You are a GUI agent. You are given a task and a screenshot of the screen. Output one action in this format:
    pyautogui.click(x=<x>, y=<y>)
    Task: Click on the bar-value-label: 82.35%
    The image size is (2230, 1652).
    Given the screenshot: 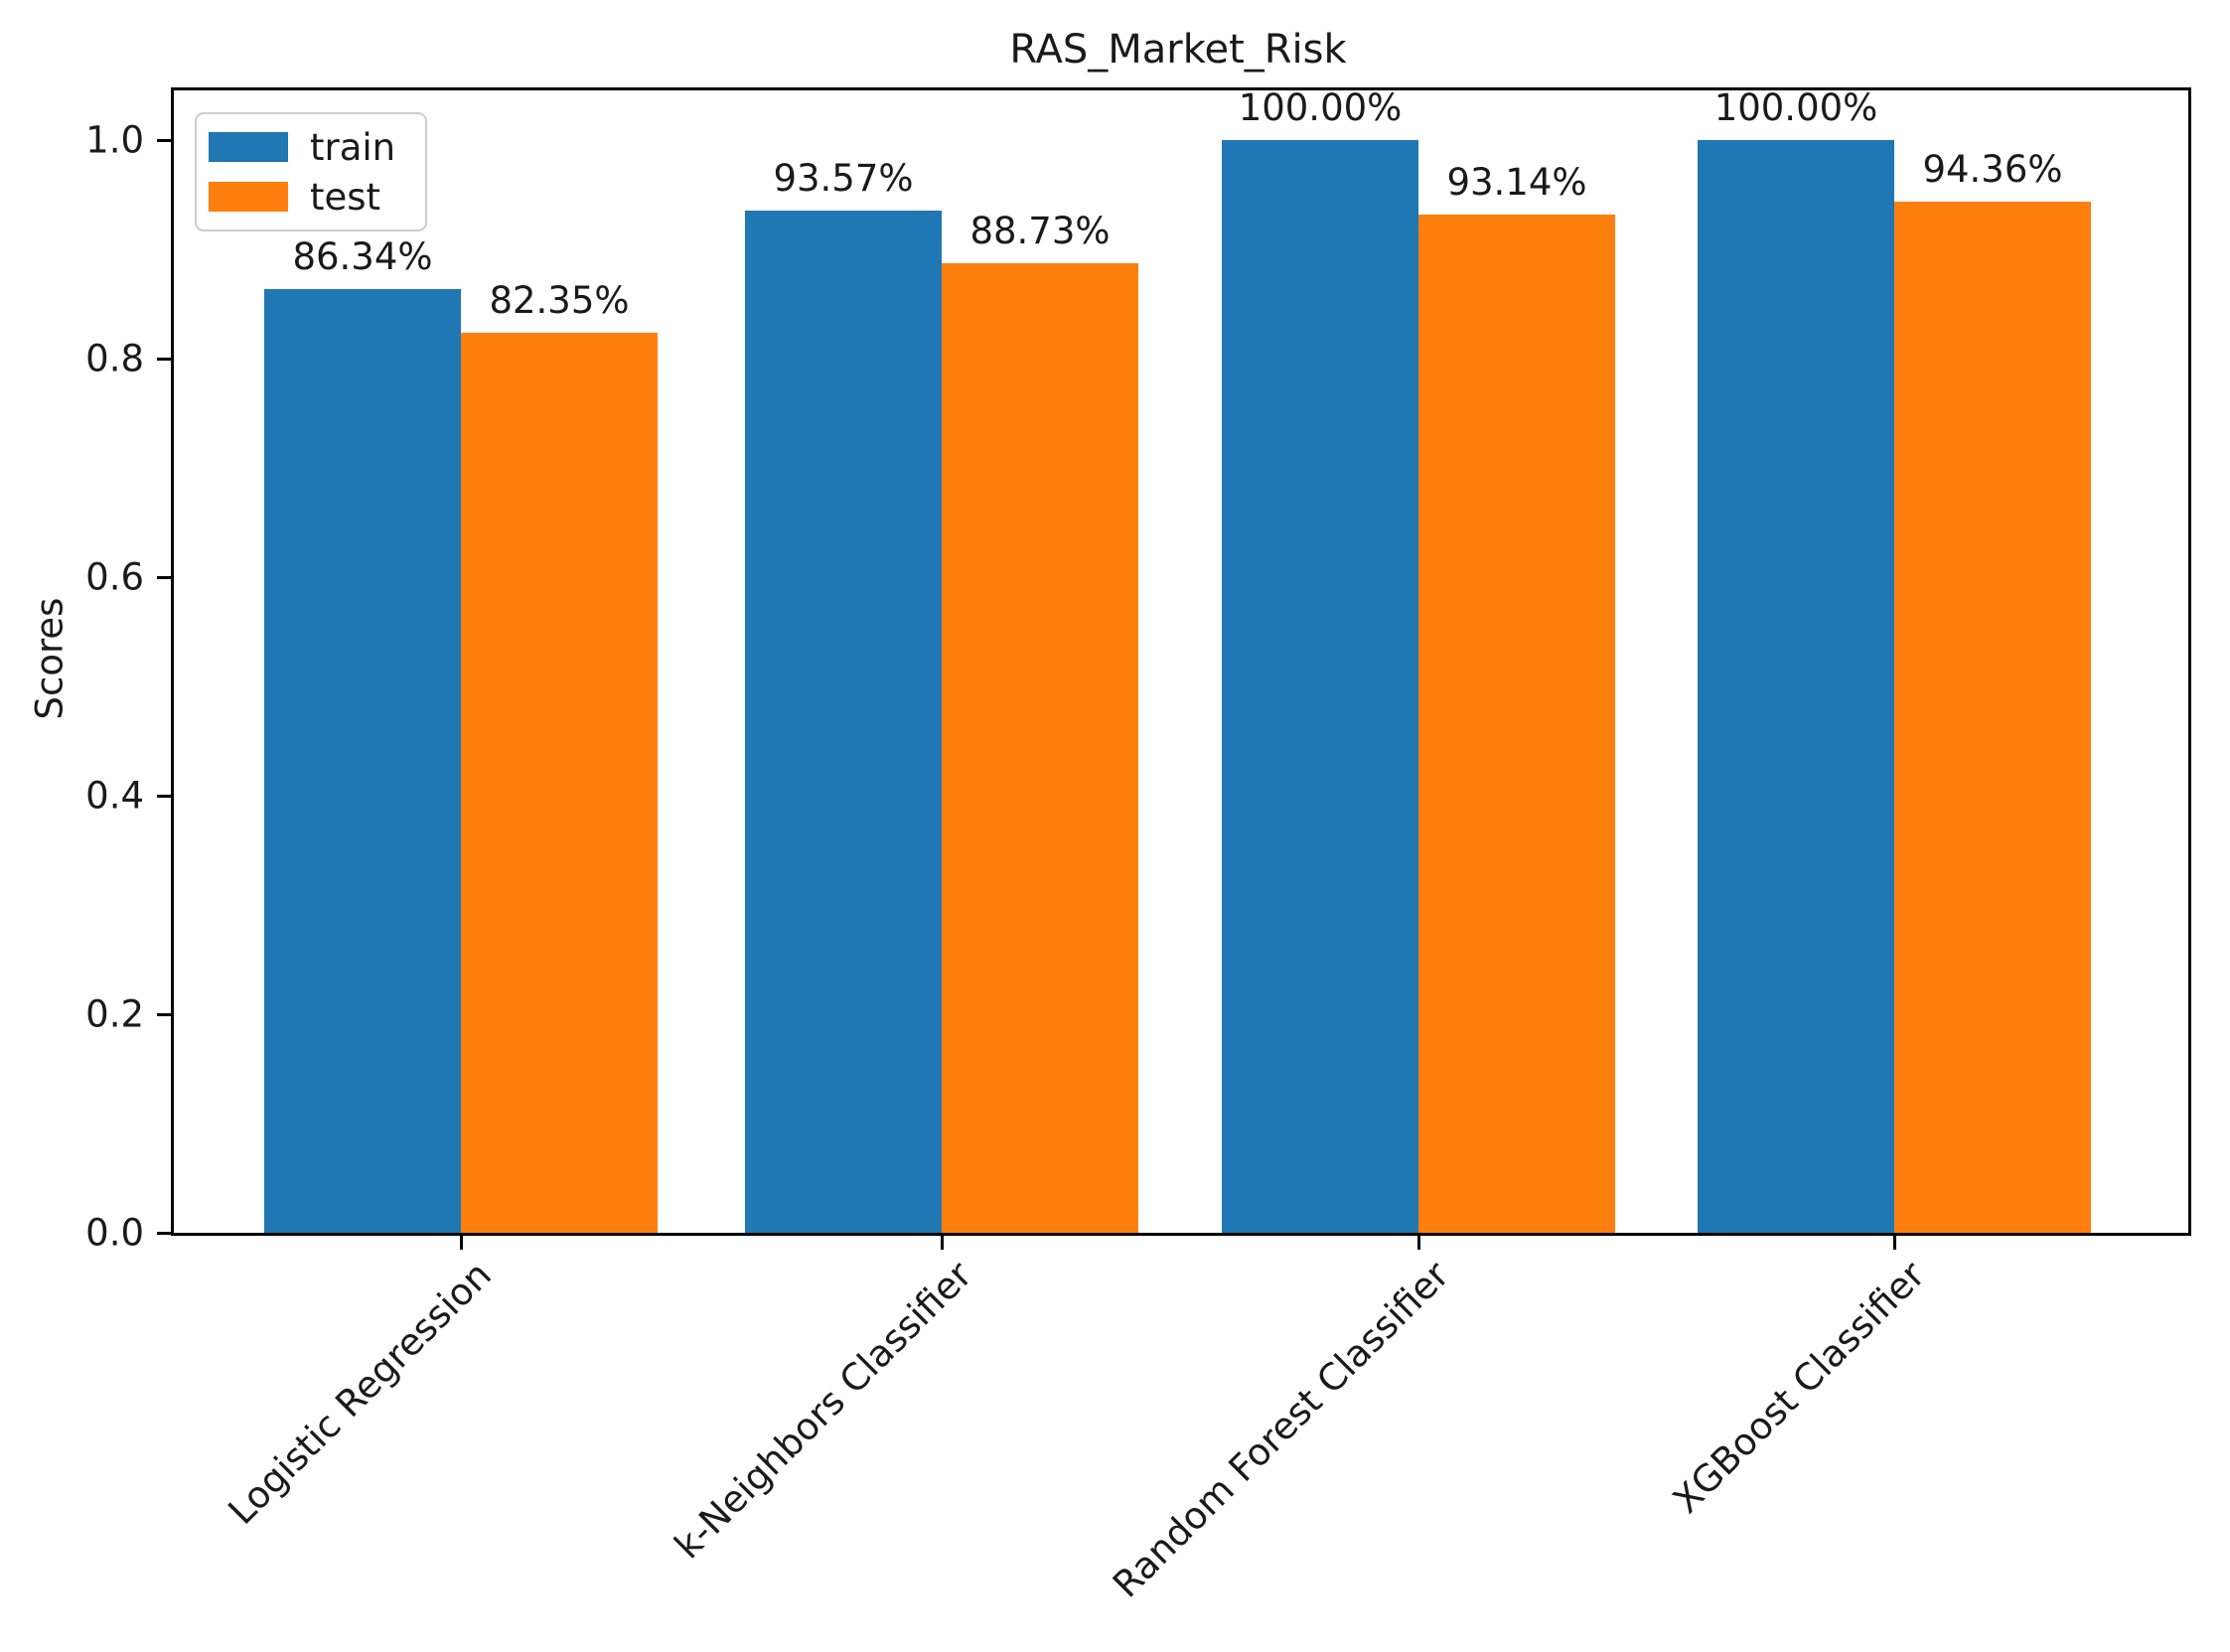 What is the action you would take?
    pyautogui.click(x=559, y=300)
    